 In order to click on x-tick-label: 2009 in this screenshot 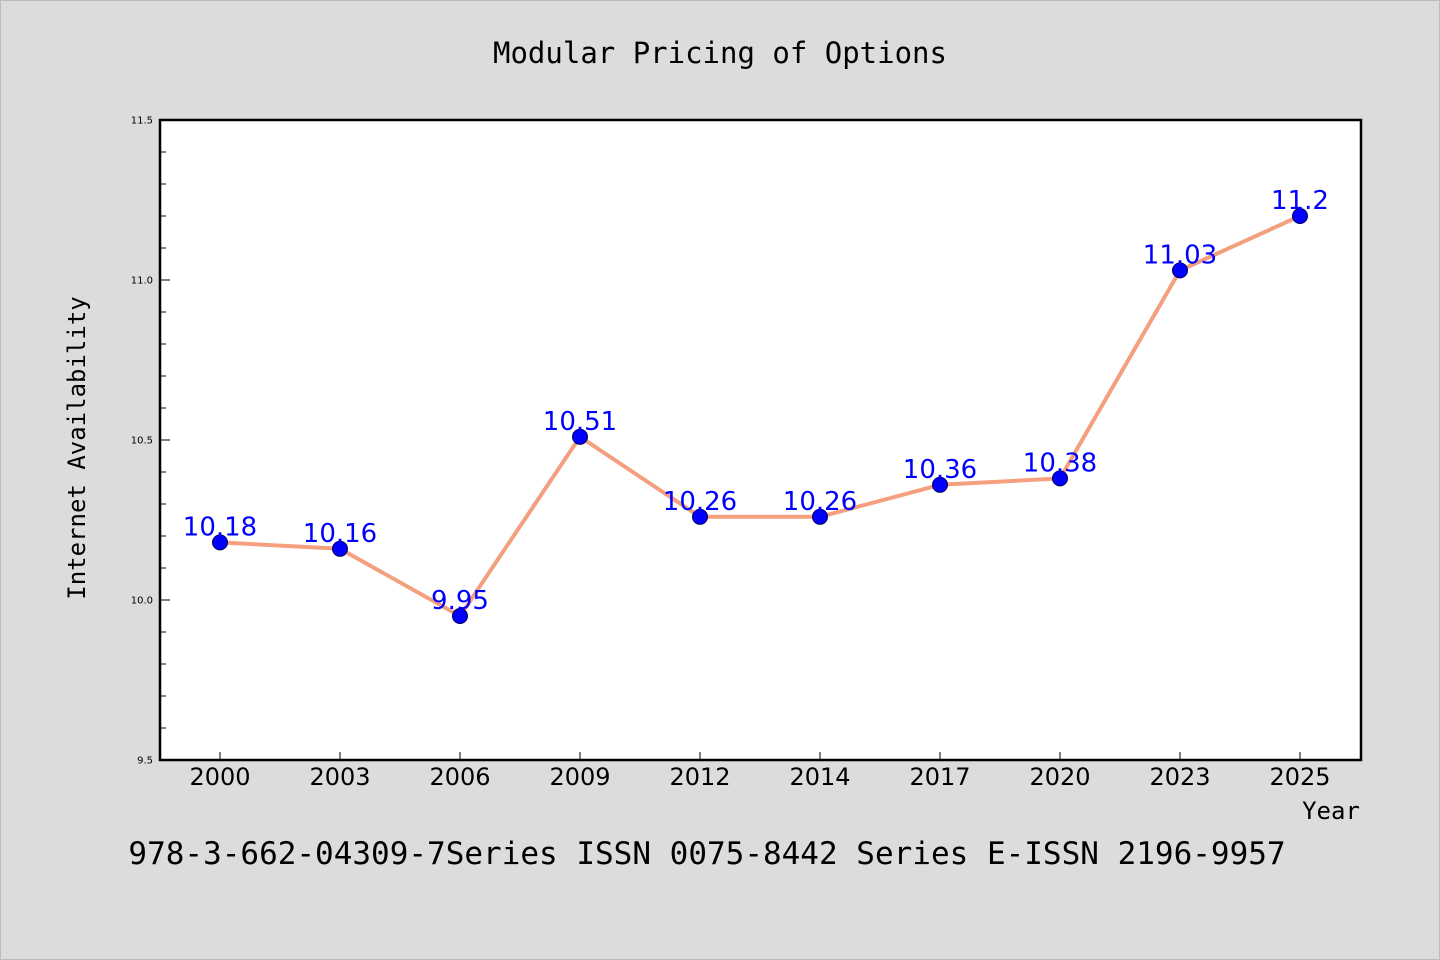, I will do `click(579, 777)`.